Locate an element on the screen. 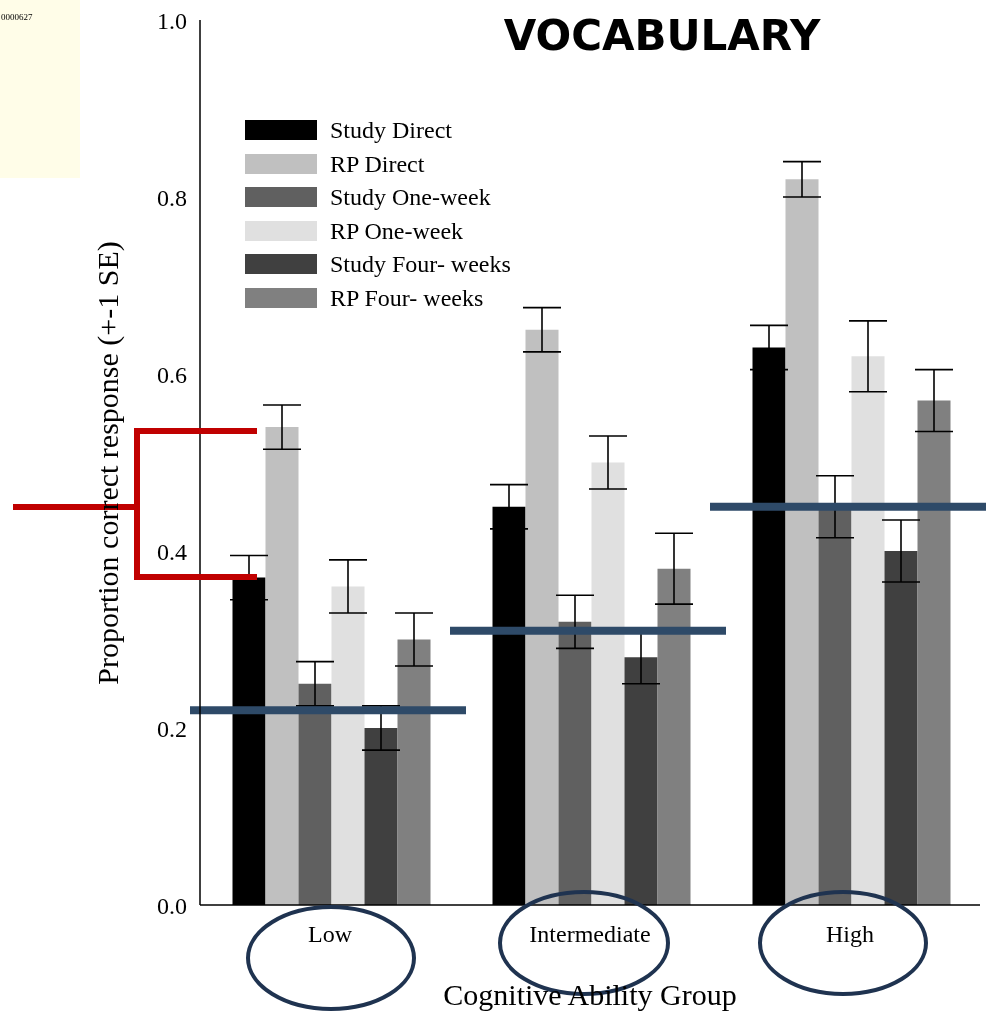  x-tick-label: High is located at coordinates (850, 934).